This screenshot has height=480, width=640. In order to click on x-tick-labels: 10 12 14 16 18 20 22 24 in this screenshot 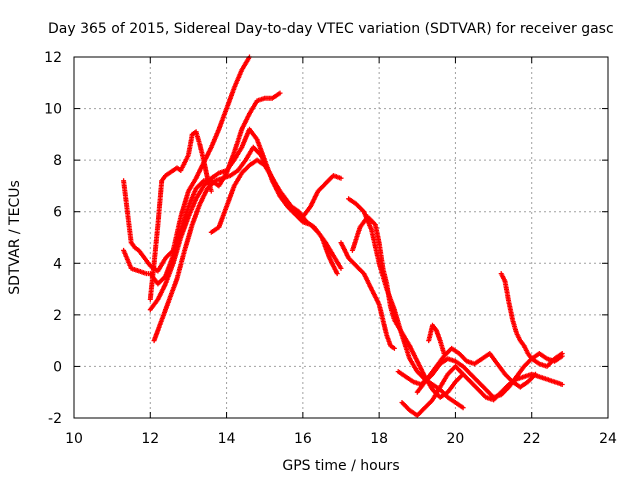, I will do `click(341, 439)`.